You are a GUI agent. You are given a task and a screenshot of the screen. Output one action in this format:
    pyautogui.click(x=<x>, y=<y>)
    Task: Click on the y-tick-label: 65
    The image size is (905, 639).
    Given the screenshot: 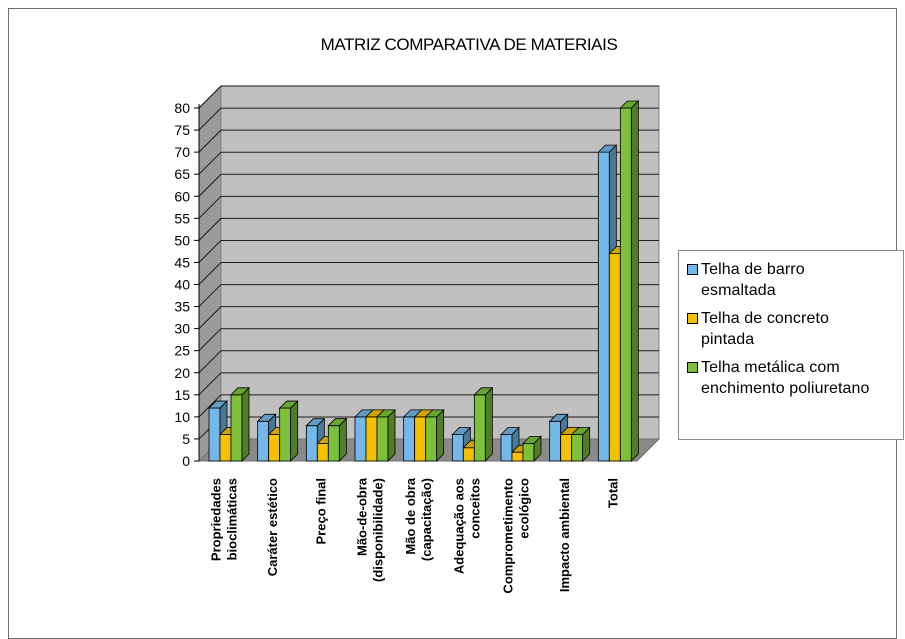 What is the action you would take?
    pyautogui.click(x=182, y=174)
    